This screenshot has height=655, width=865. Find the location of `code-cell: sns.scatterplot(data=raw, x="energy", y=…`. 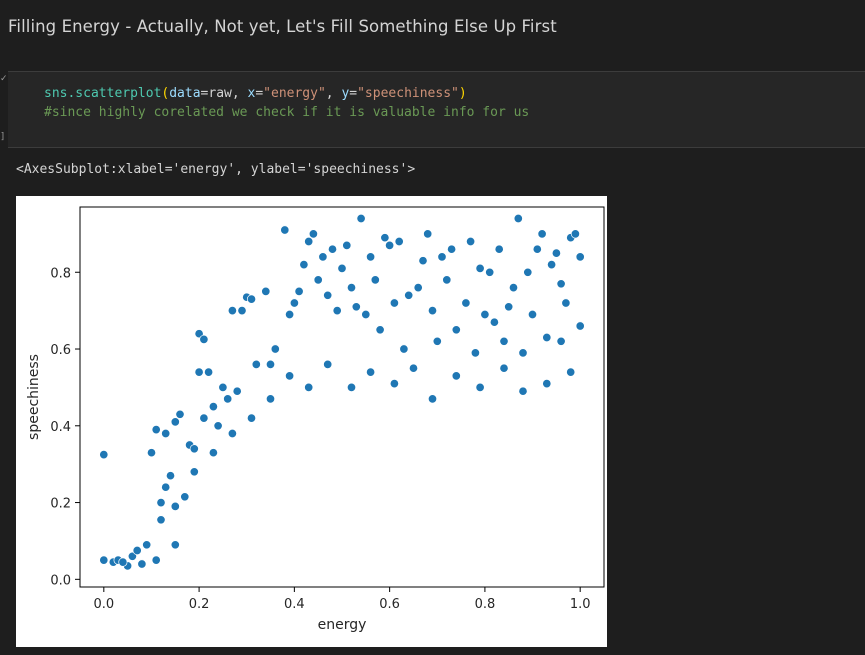

code-cell: sns.scatterplot(data=raw, x="energy", y=… is located at coordinates (436, 109).